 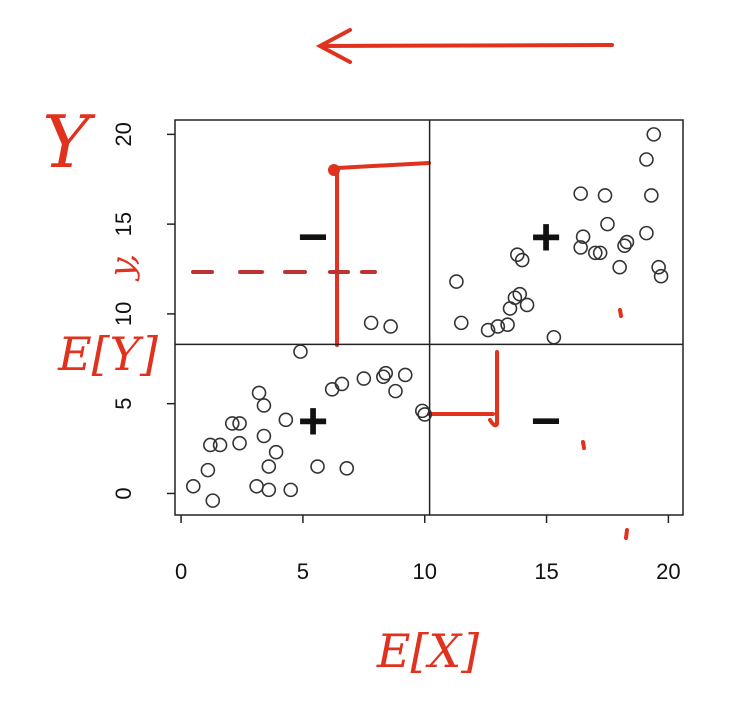 What do you see at coordinates (123, 134) in the screenshot?
I see `y-tick-label: 20` at bounding box center [123, 134].